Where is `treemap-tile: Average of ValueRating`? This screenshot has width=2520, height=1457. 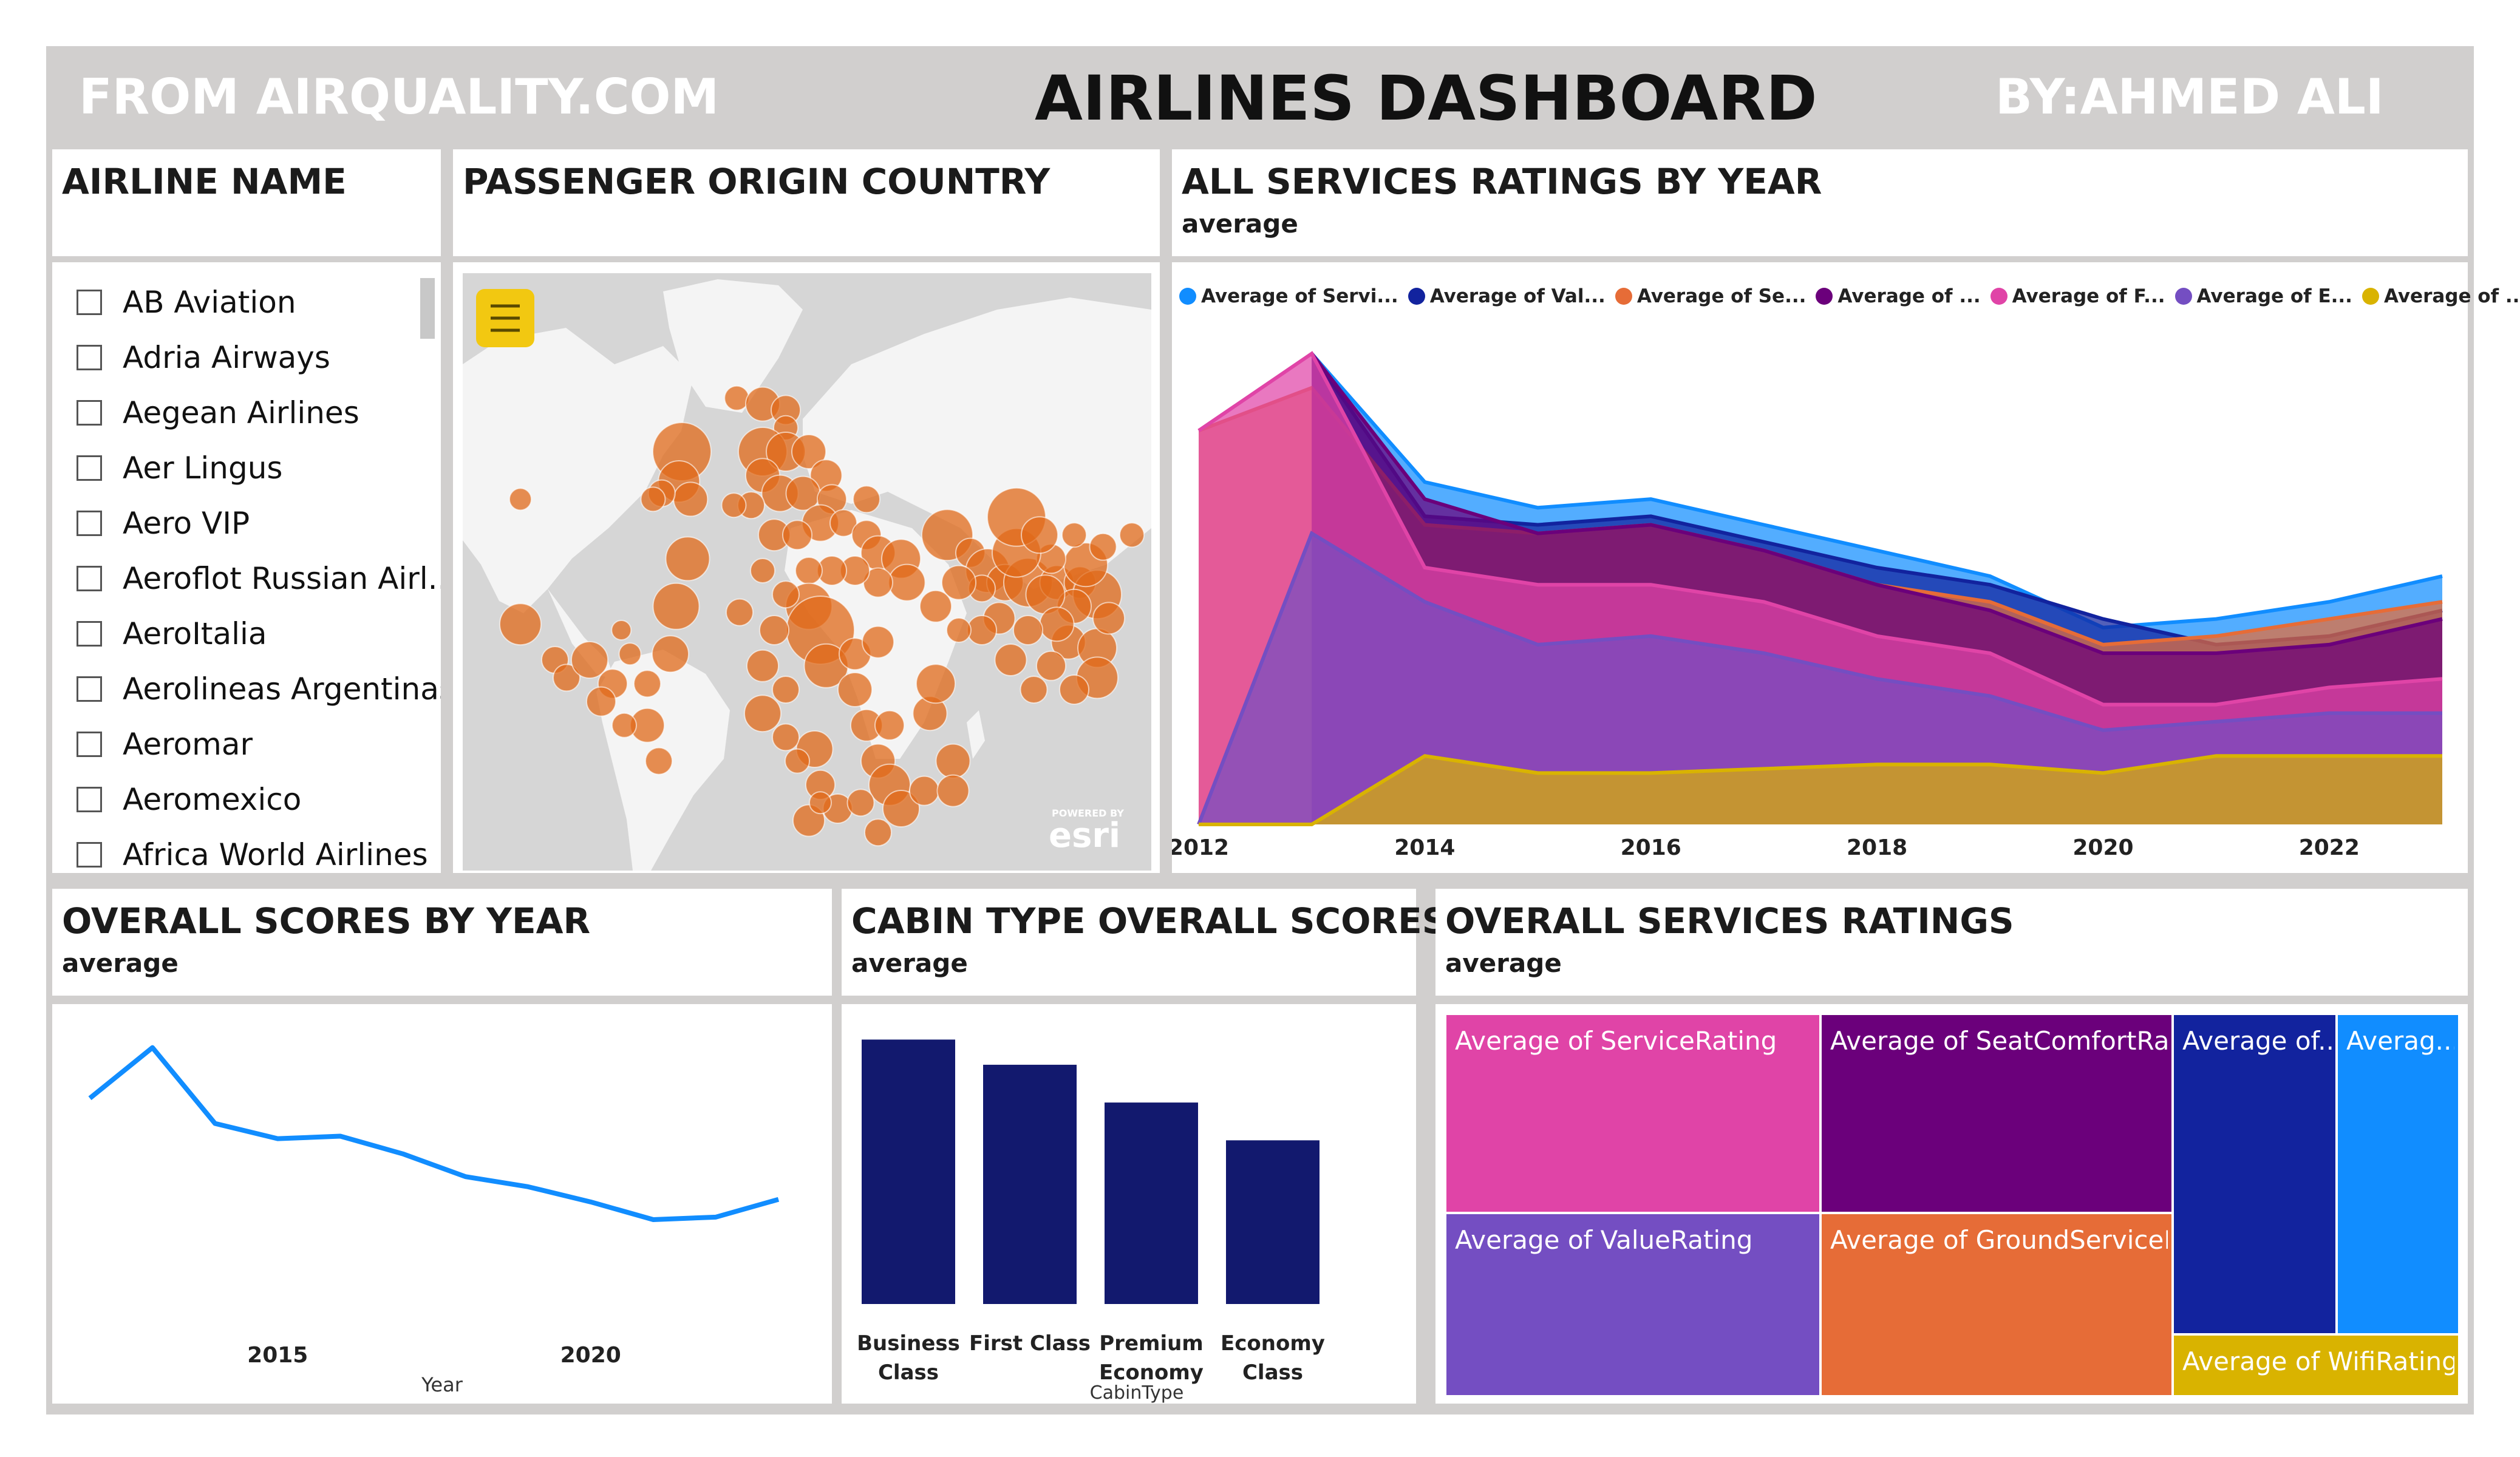 treemap-tile: Average of ValueRating is located at coordinates (1632, 1304).